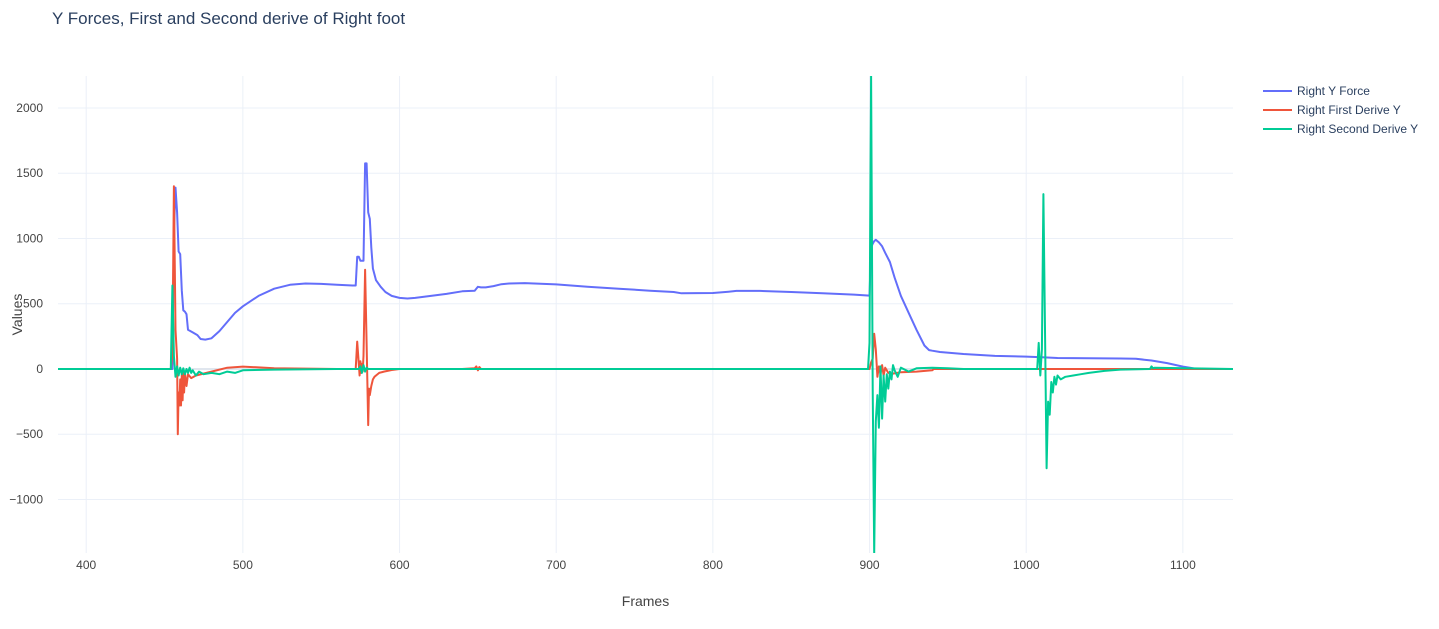 This screenshot has height=629, width=1439. Describe the element at coordinates (86, 565) in the screenshot. I see `x-tick-label: 400` at that location.